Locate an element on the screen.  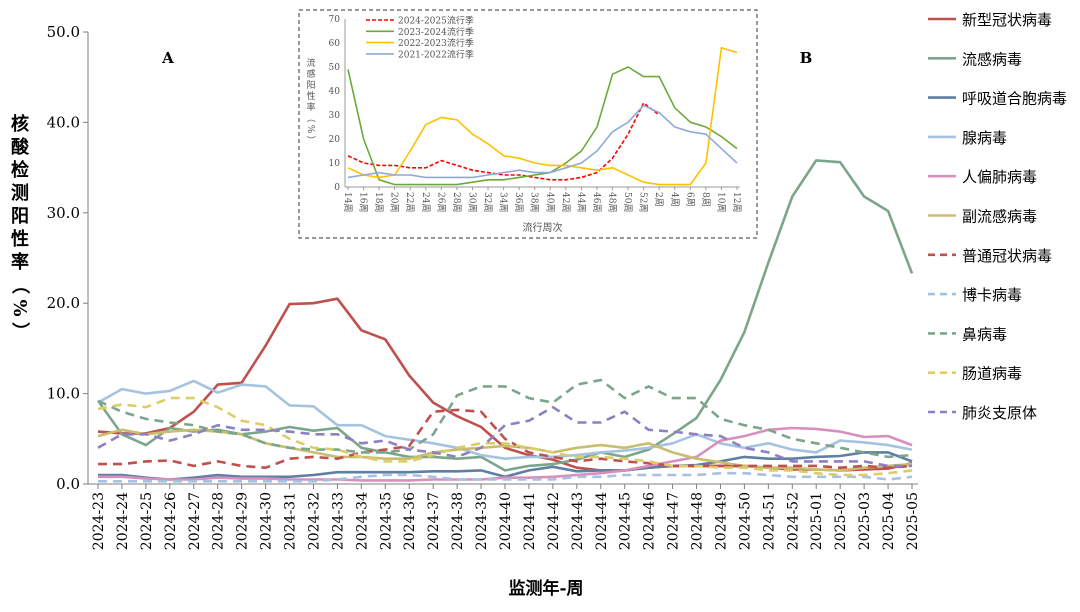
main-x-tick-label: 2024-42 is located at coordinates (554, 521).